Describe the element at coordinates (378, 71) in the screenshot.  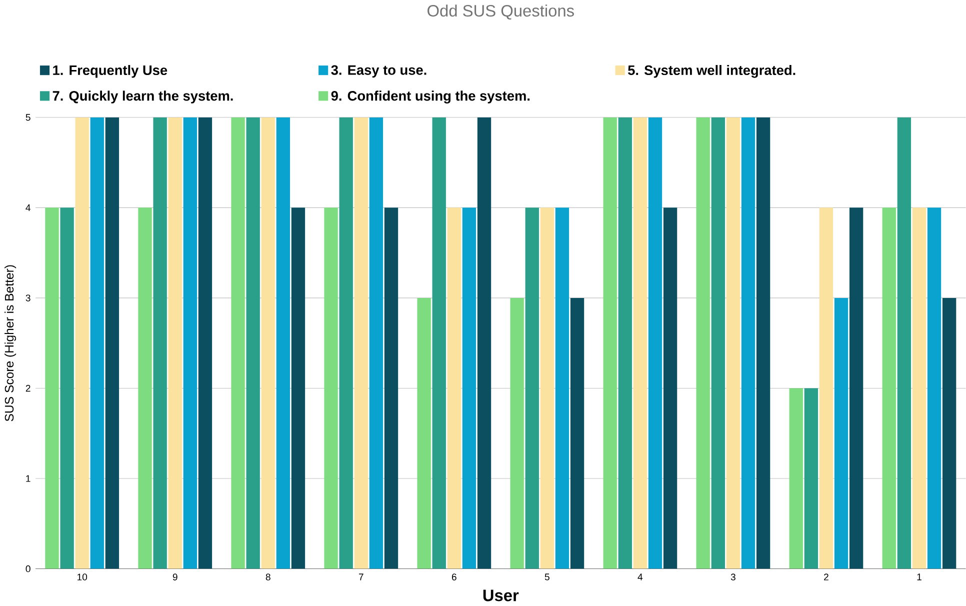
I see `legend-label: 3. Easy to use.` at that location.